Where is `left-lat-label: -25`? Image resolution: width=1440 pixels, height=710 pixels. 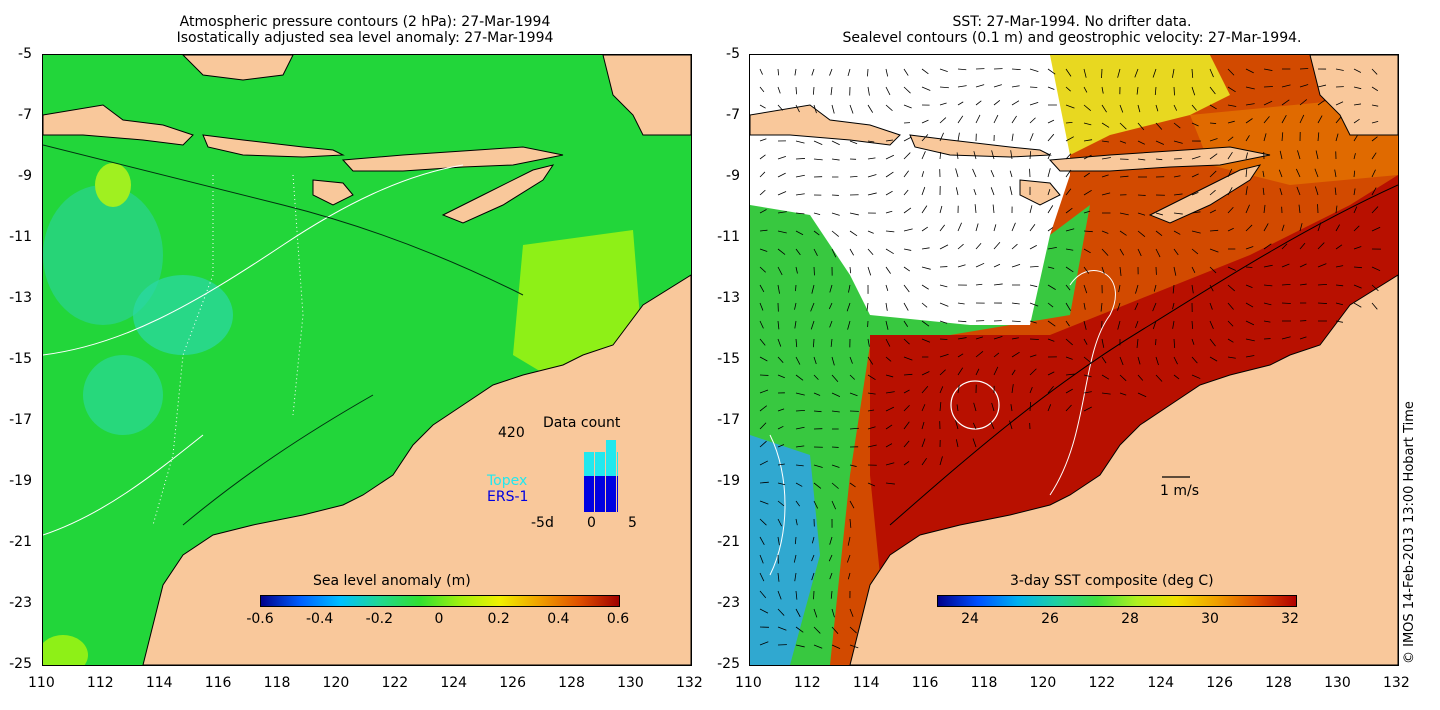 left-lat-label: -25 is located at coordinates (20, 664).